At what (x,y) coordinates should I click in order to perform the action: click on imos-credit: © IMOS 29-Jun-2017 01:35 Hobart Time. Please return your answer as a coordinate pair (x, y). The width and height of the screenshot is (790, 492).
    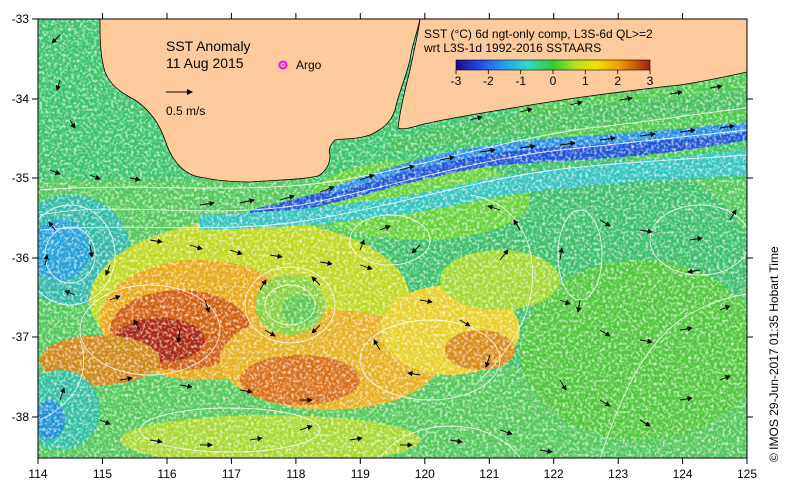
    Looking at the image, I should click on (774, 354).